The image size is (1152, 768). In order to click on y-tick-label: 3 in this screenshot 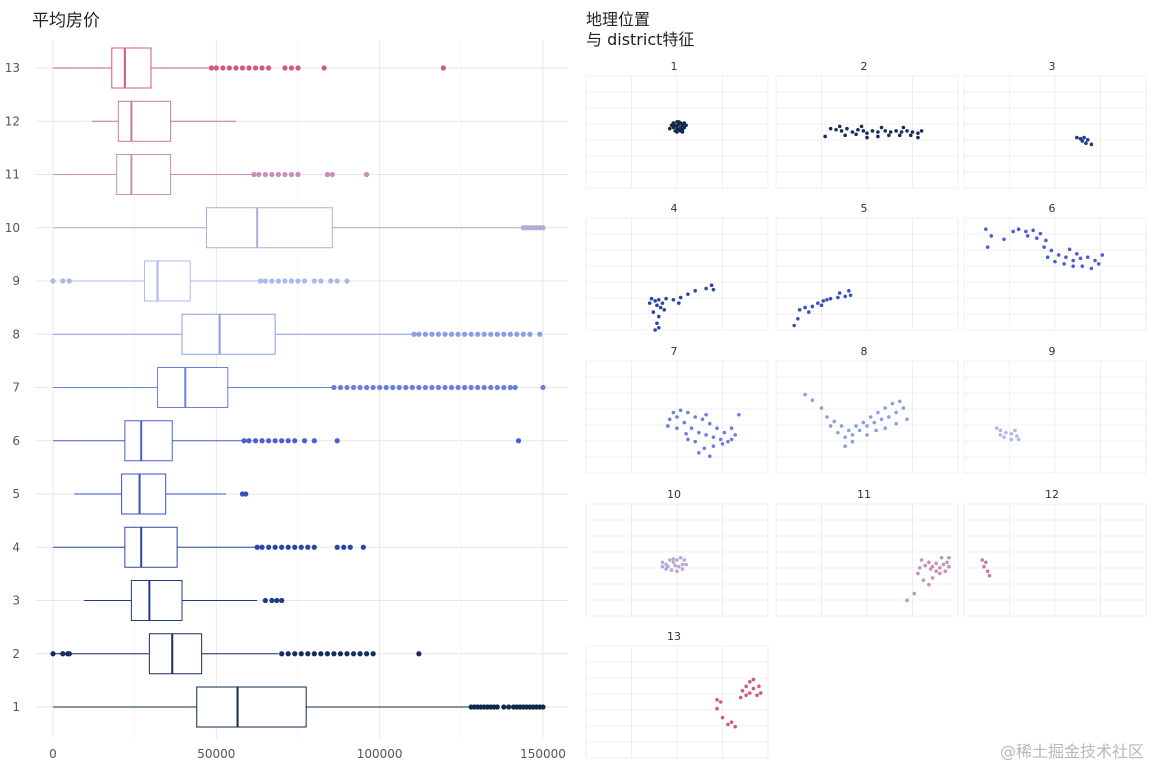, I will do `click(16, 601)`.